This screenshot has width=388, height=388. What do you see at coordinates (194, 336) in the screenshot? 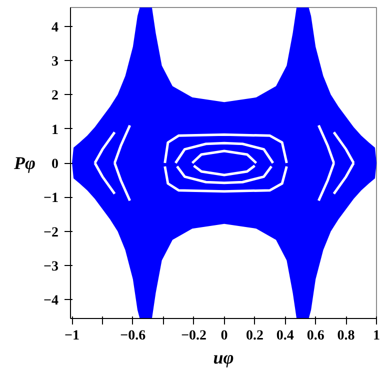
I see `x-tick-label: −0.2` at bounding box center [194, 336].